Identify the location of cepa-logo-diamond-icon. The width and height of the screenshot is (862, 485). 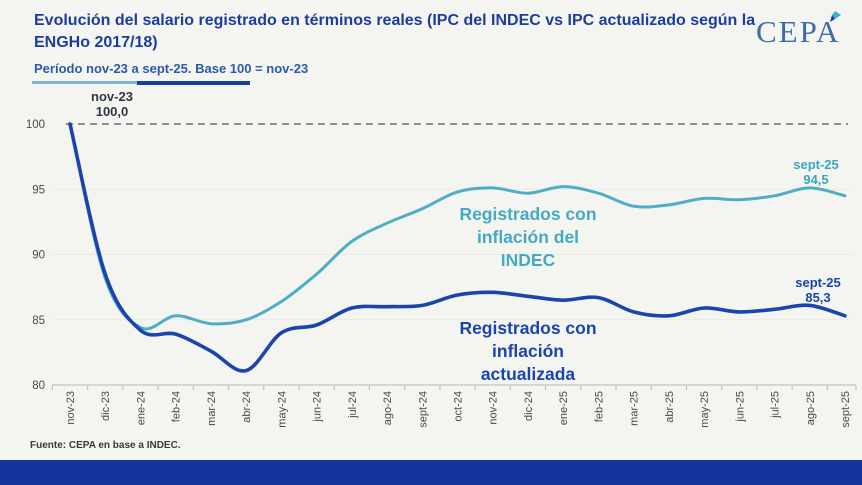
(835, 16).